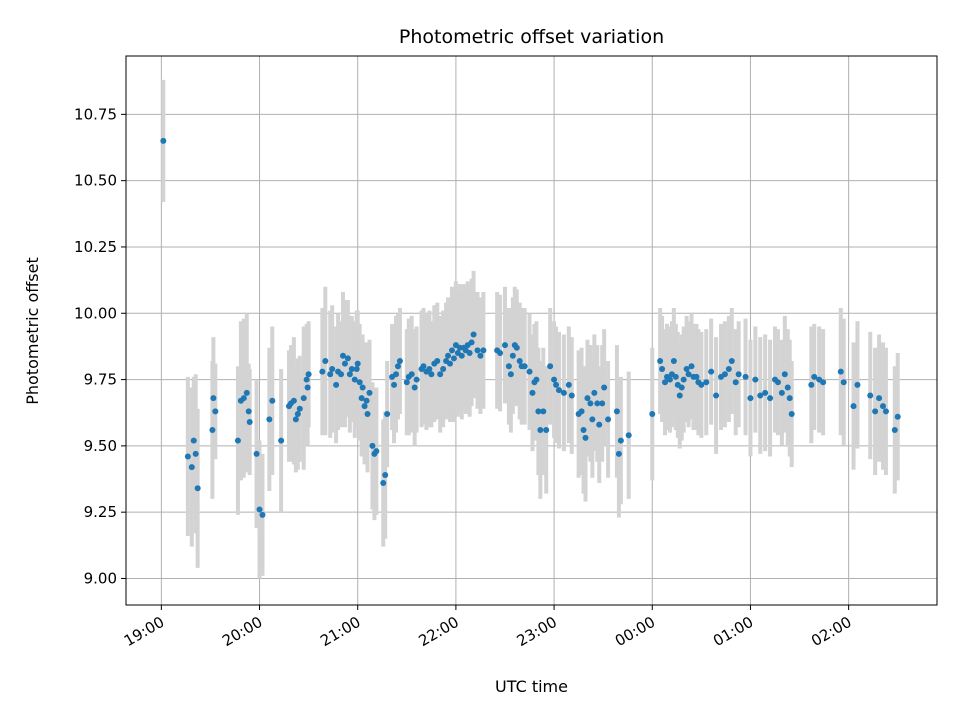 Image resolution: width=960 pixels, height=720 pixels. Describe the element at coordinates (144, 631) in the screenshot. I see `x-tick-label: 19:00` at that location.